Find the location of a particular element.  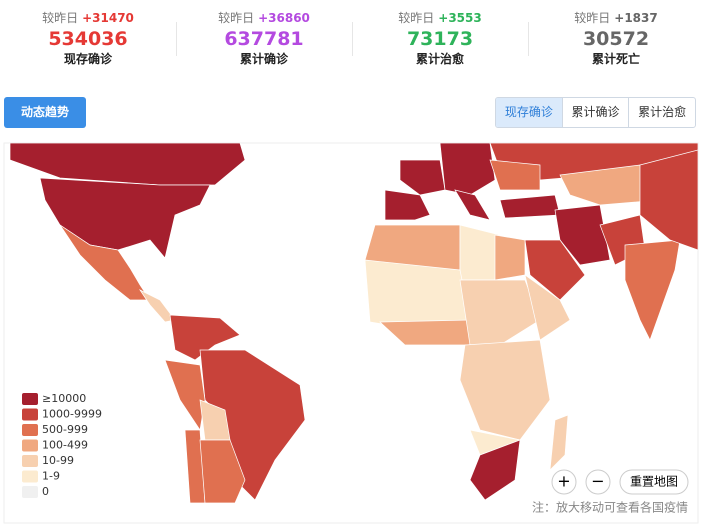

stat: 较昨日 +3553 73173 累计治愈 is located at coordinates (440, 38).